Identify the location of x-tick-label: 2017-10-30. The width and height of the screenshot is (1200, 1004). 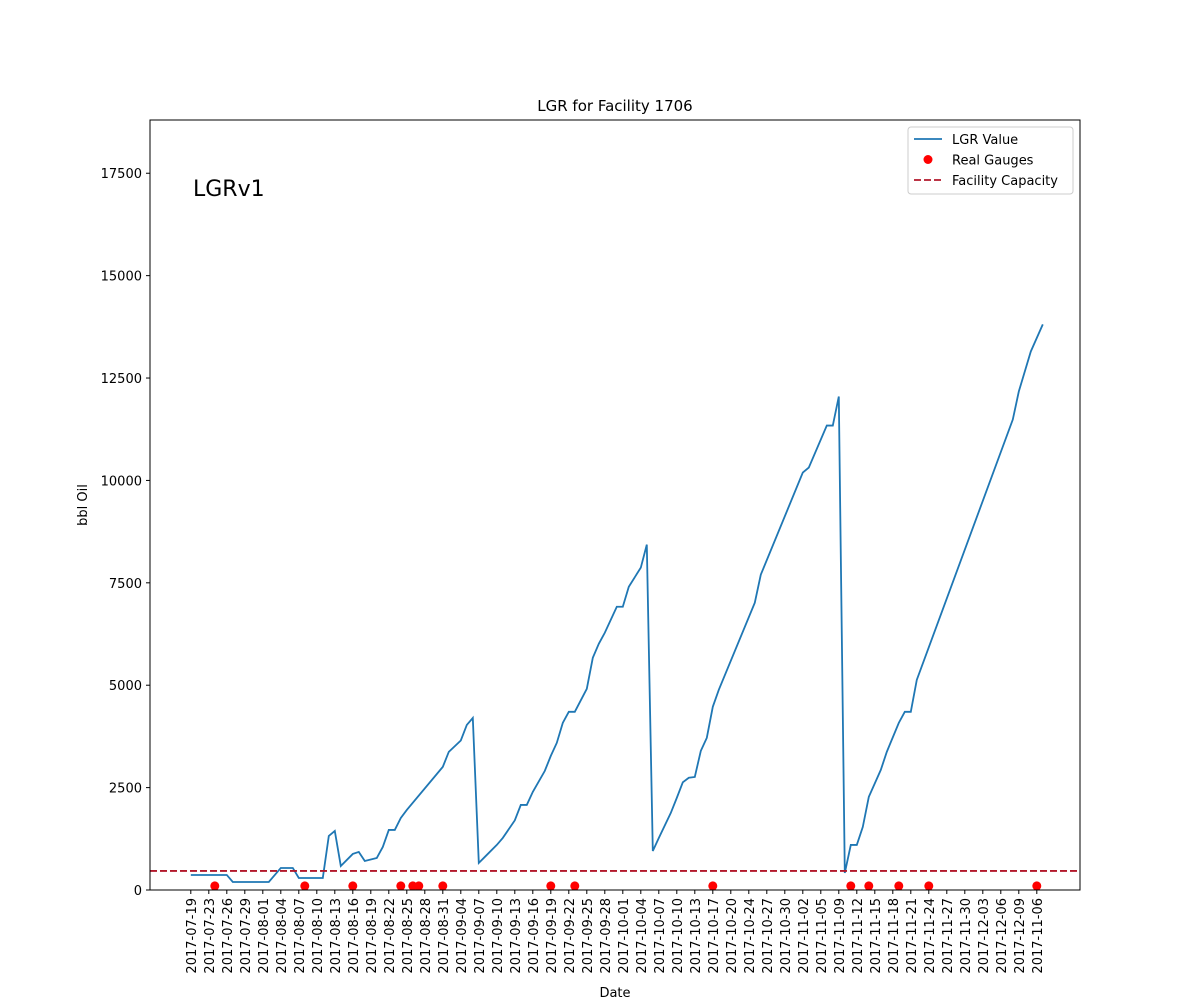
(786, 936).